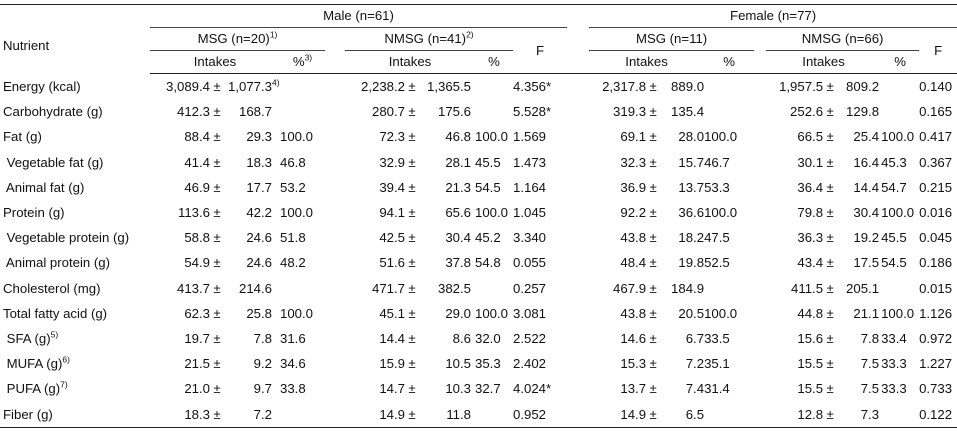  I want to click on male-msg-intake-cell: 19.7 ±7.8, so click(215, 338).